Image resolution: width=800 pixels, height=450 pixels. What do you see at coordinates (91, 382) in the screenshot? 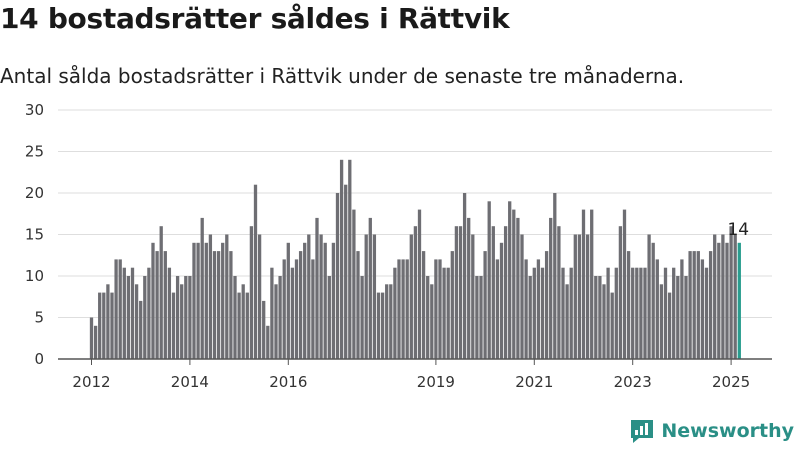
I see `x-tick-label: 2012` at bounding box center [91, 382].